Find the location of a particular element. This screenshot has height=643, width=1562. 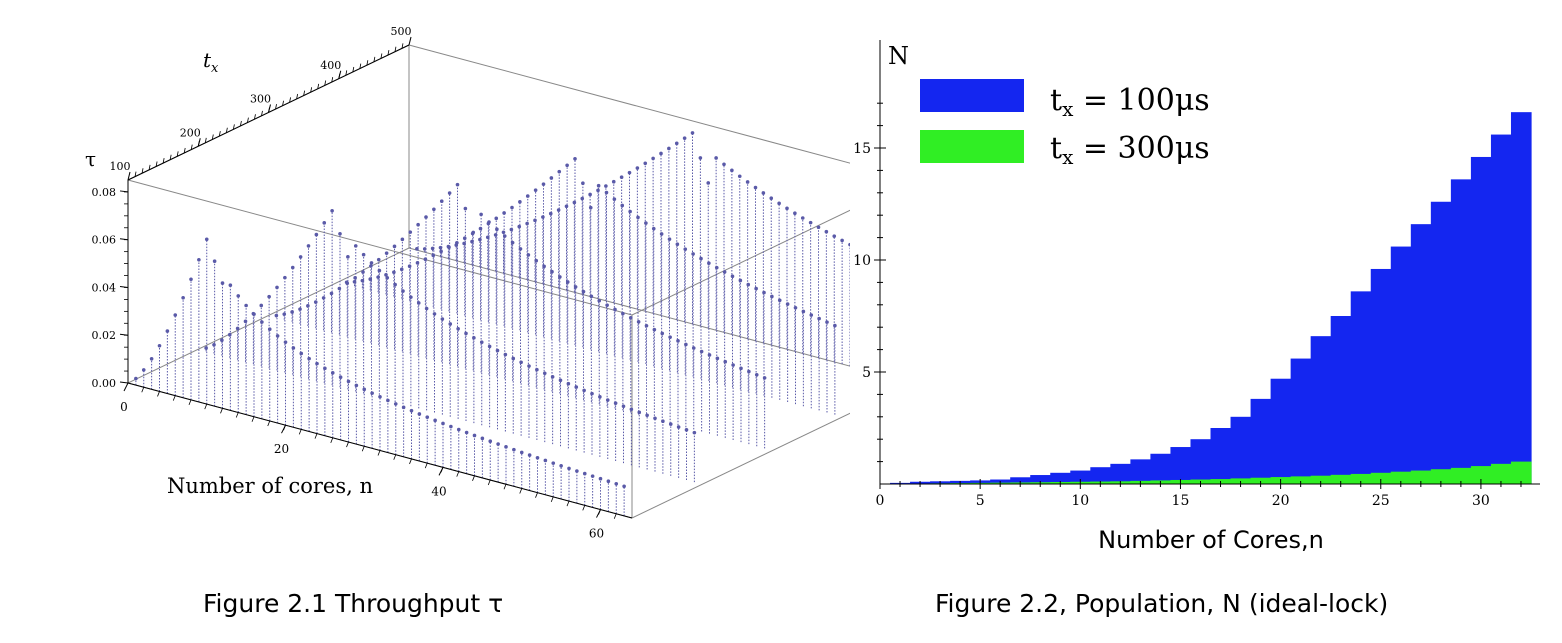

legend-label-300us: tx = 300μs is located at coordinates (1130, 150).